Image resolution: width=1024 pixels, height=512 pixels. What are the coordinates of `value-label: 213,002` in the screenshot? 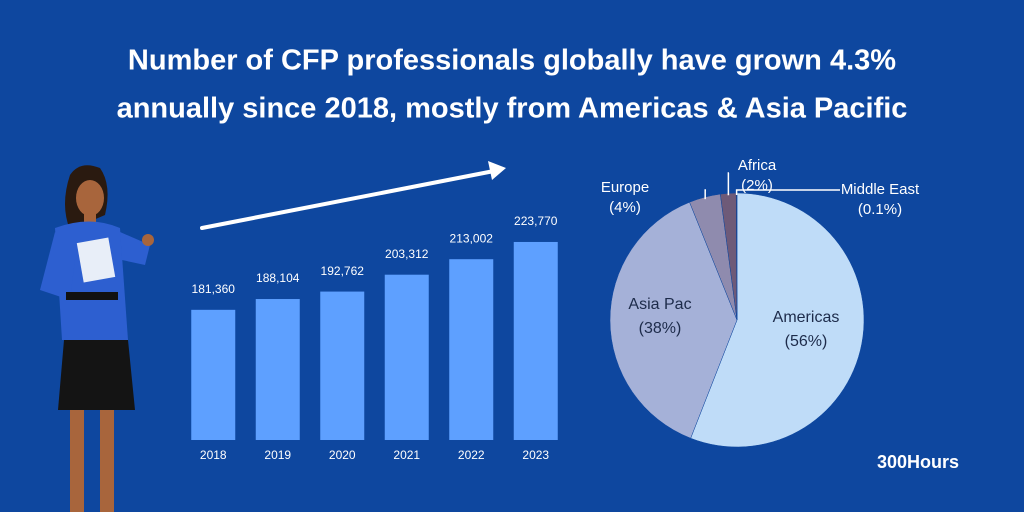 It's located at (472, 238).